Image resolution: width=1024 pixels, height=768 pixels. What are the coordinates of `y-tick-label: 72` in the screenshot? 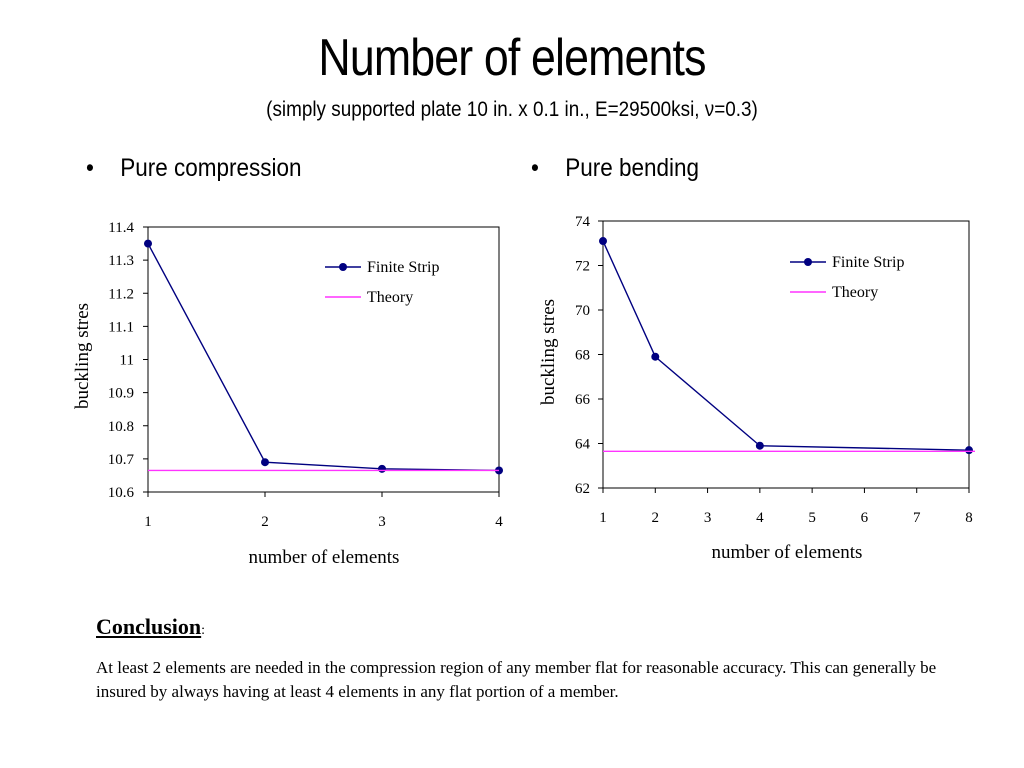 It's located at (582, 267).